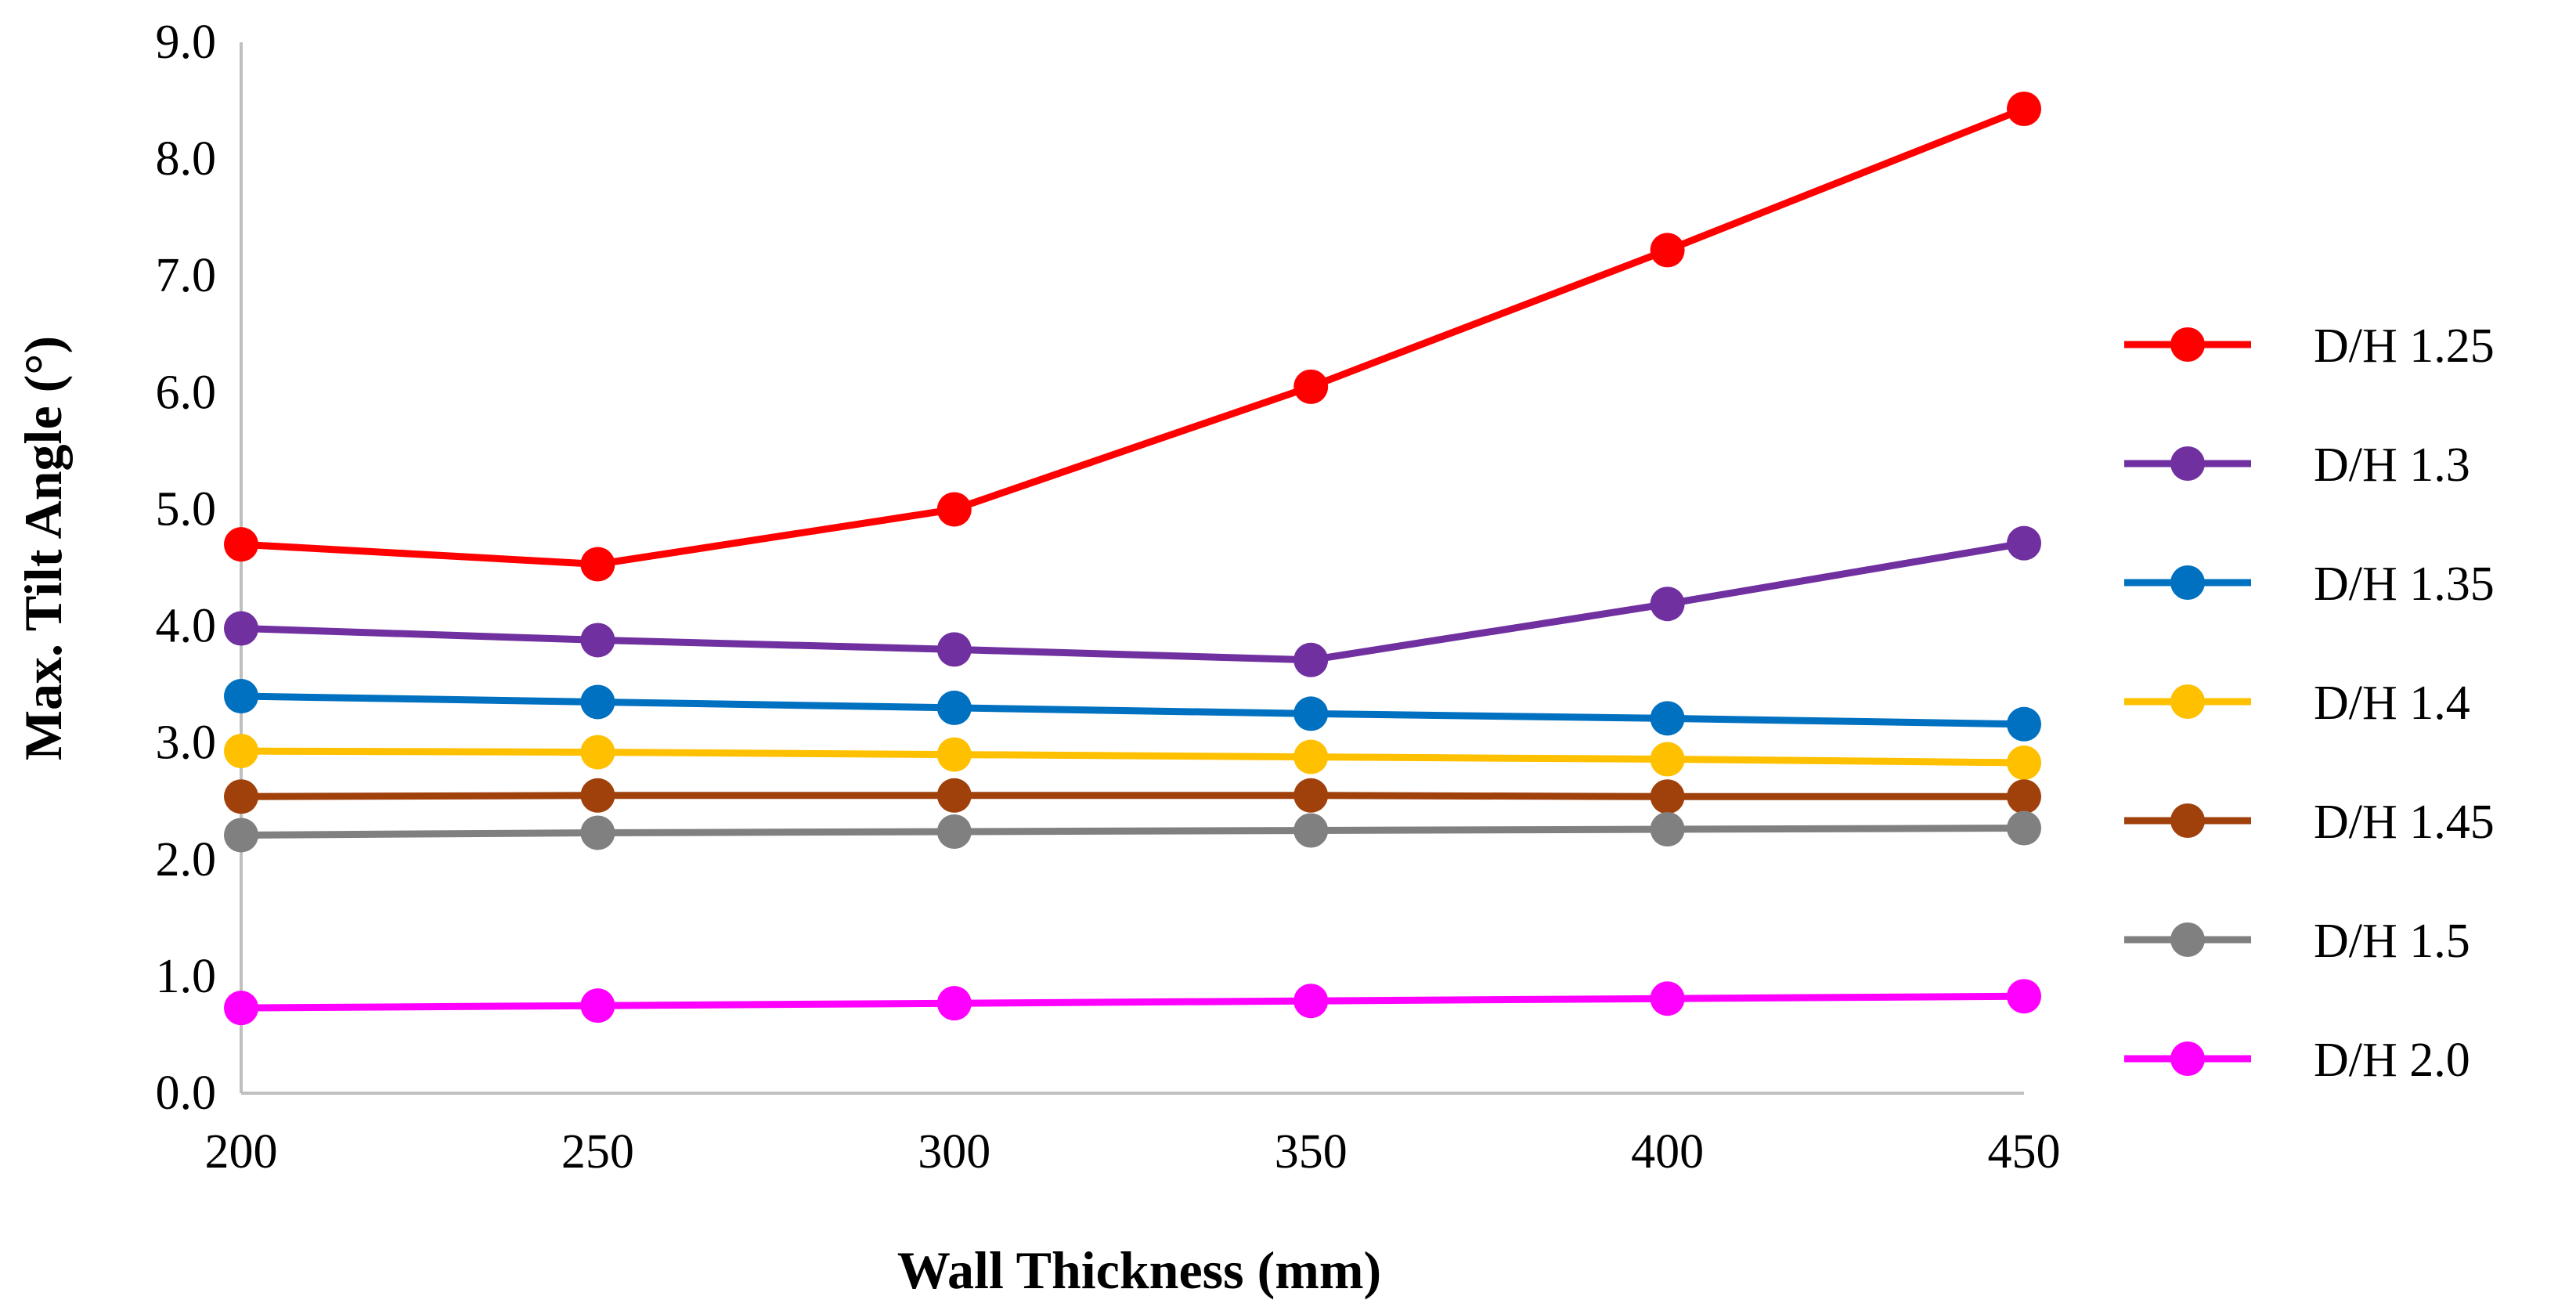 Image resolution: width=2576 pixels, height=1314 pixels. I want to click on y-tick-label: 0.0, so click(186, 1093).